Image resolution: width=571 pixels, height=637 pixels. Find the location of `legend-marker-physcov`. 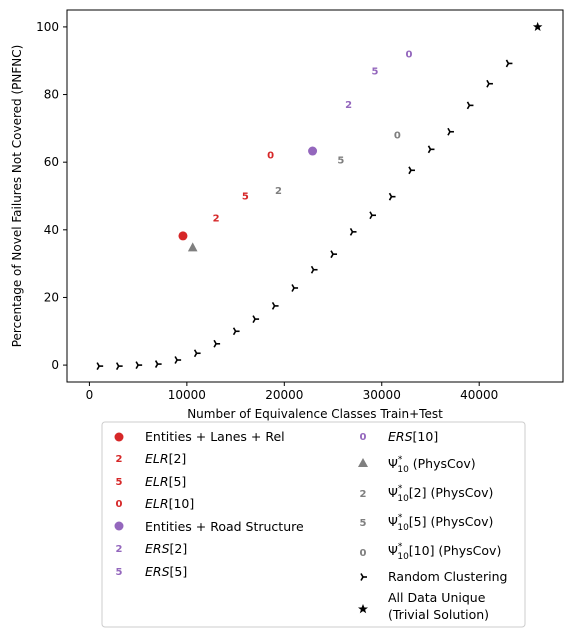

legend-marker-physcov is located at coordinates (363, 462).